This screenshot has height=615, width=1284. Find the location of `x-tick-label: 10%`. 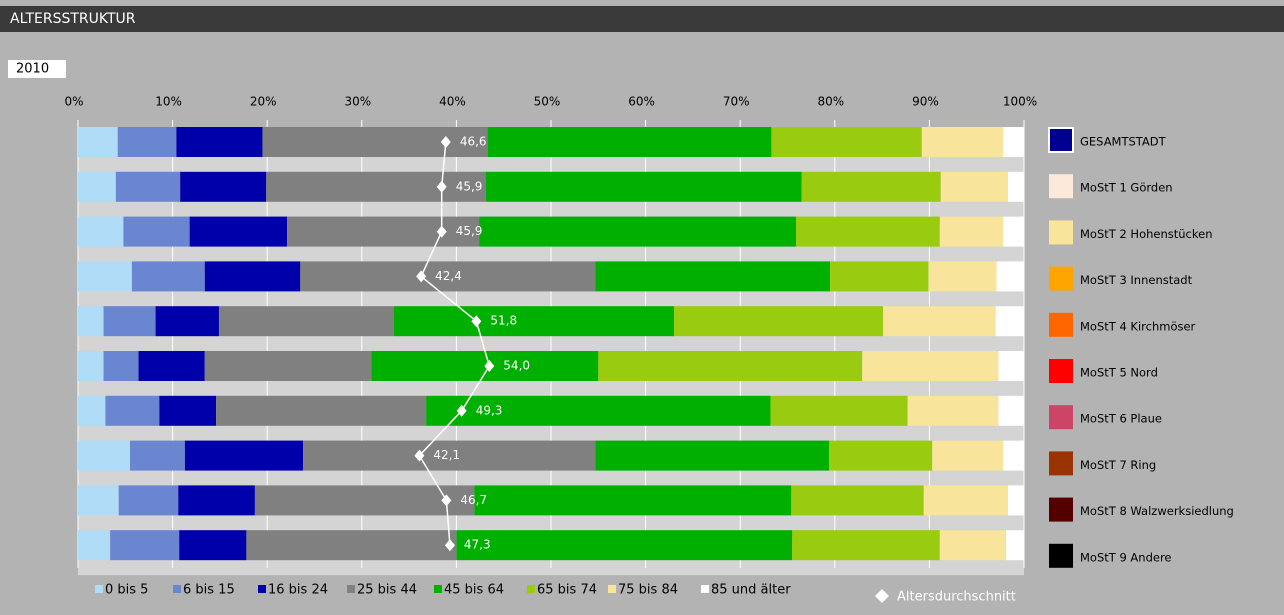

x-tick-label: 10% is located at coordinates (168, 102).